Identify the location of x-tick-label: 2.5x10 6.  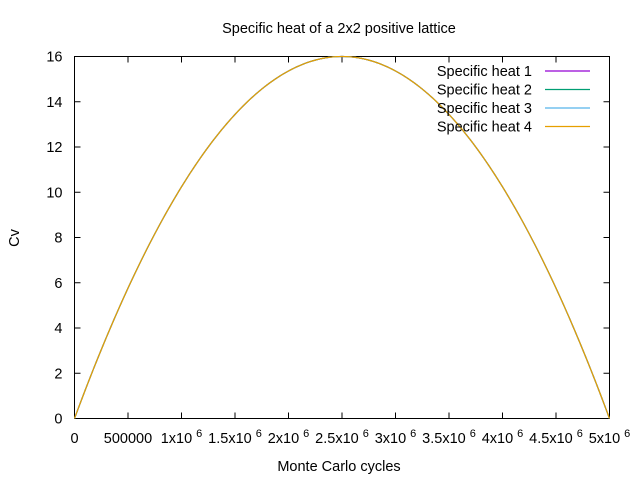
(342, 437).